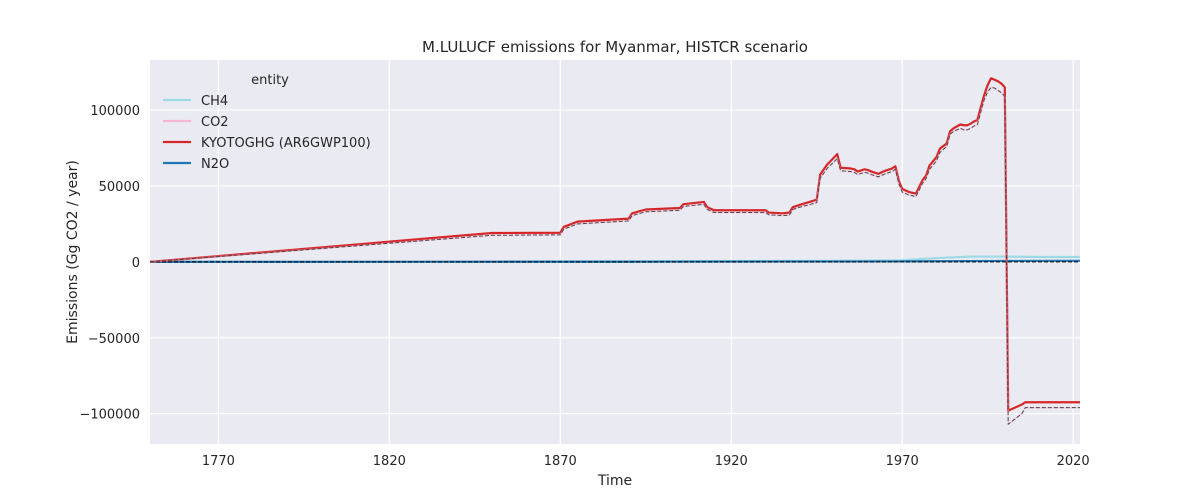 This screenshot has width=1200, height=504. What do you see at coordinates (731, 461) in the screenshot?
I see `x-tick-label-1920: 1920` at bounding box center [731, 461].